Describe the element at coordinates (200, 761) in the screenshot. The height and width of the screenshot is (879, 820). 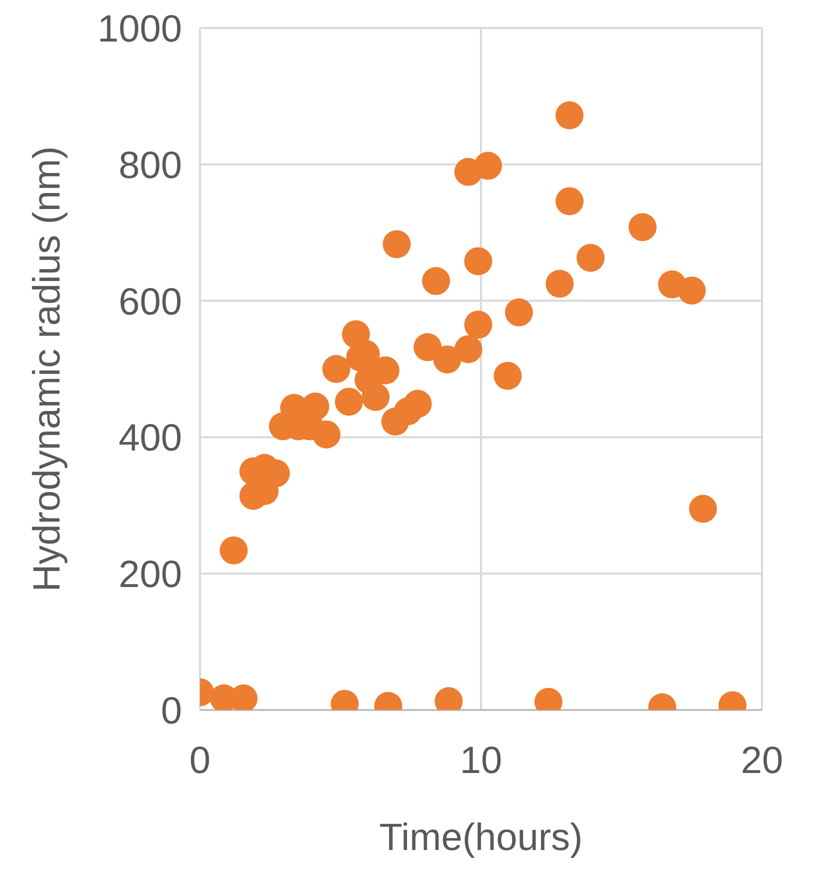
I see `x-tick-label: 0` at that location.